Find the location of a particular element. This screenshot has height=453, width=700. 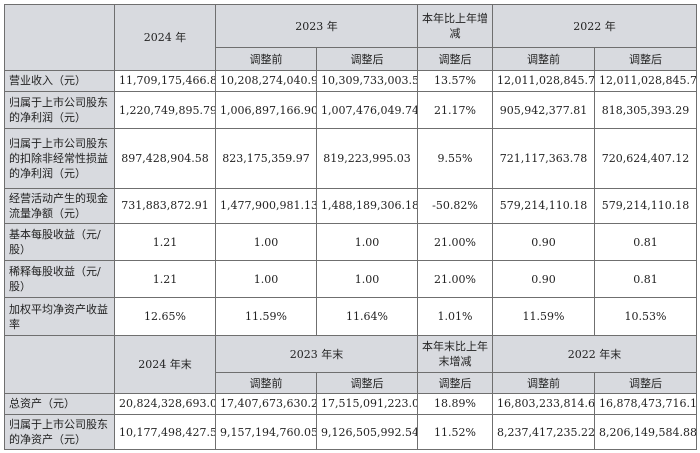

row-label: 总资产（元） is located at coordinates (59, 404).